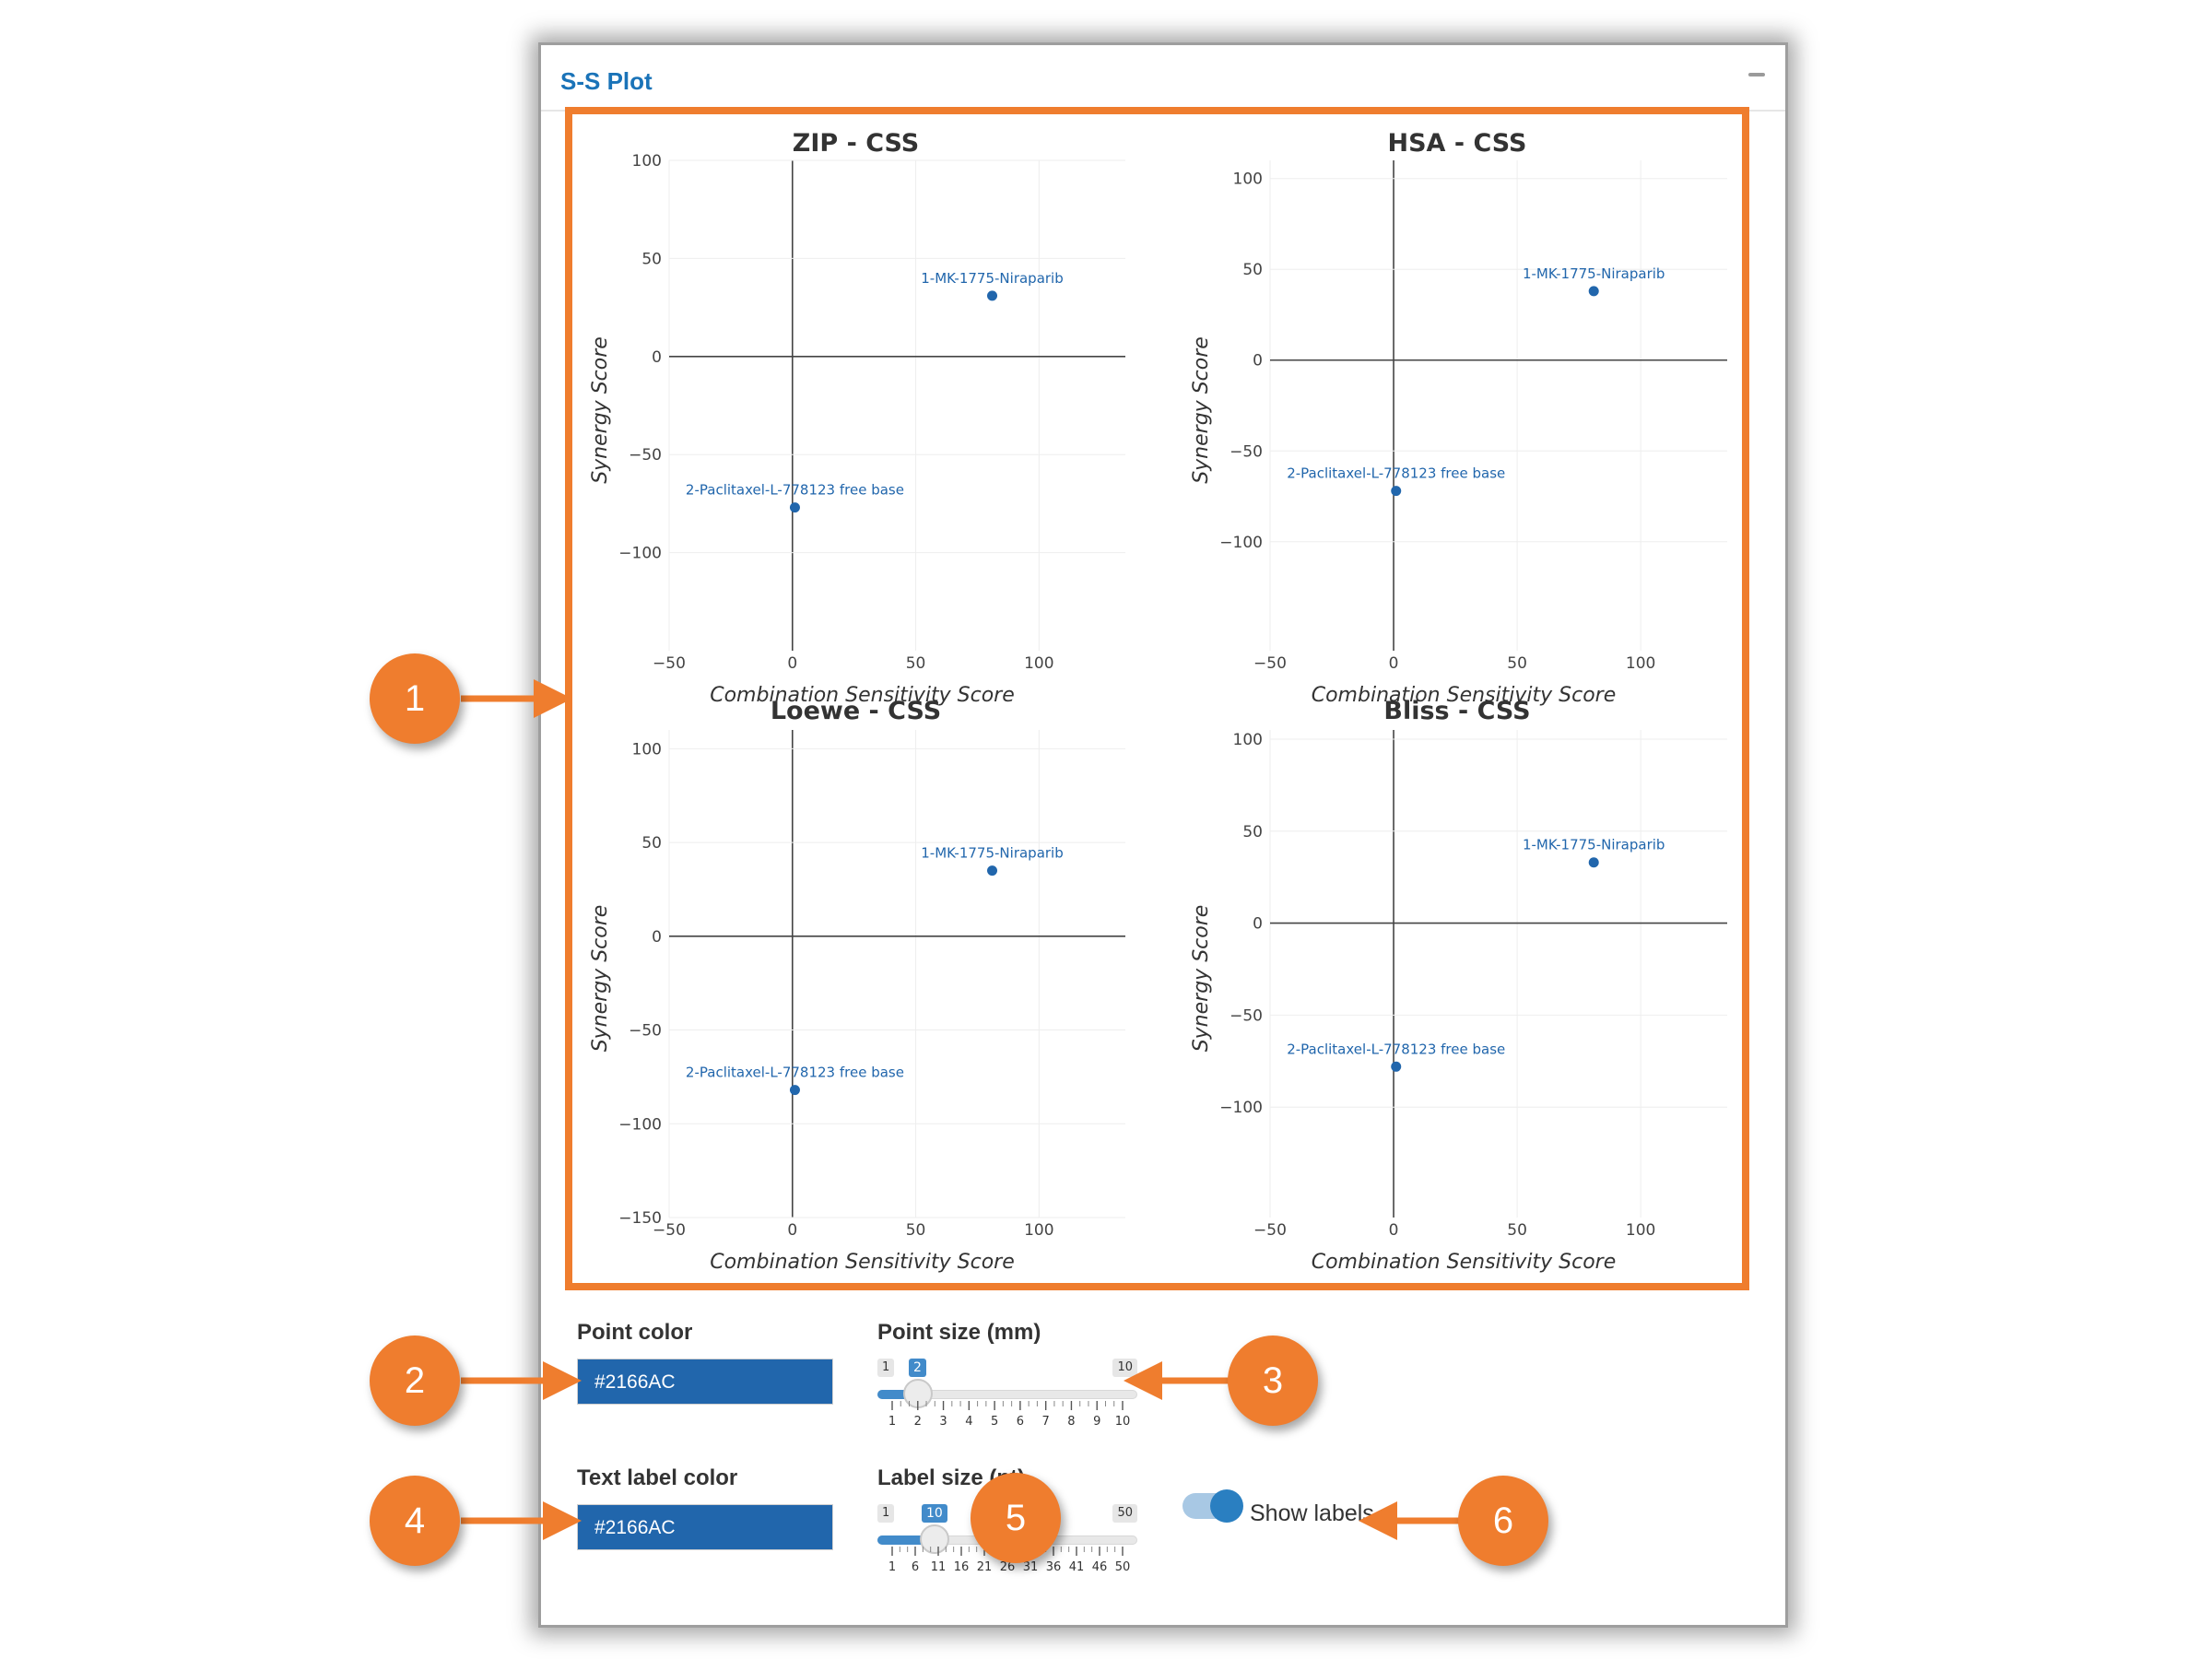 This screenshot has height=1659, width=2212. What do you see at coordinates (640, 1218) in the screenshot?
I see `y-tick-label: −150` at bounding box center [640, 1218].